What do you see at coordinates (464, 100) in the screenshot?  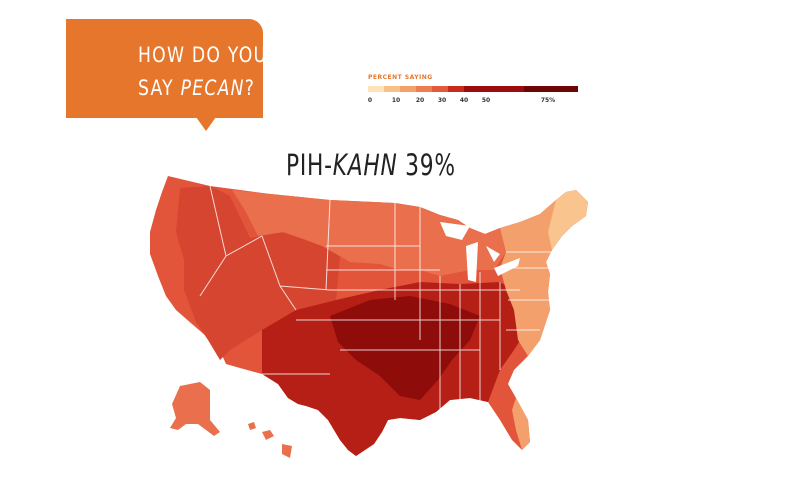 I see `legend-tick-label: 40` at bounding box center [464, 100].